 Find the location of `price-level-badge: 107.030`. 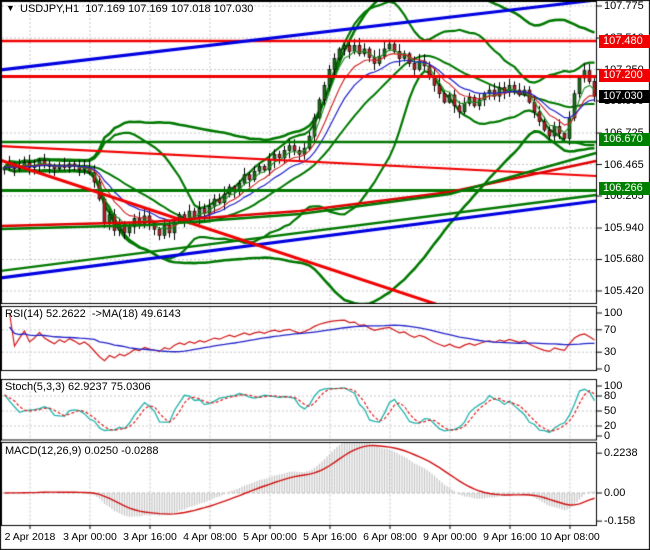

price-level-badge: 107.030 is located at coordinates (624, 96).